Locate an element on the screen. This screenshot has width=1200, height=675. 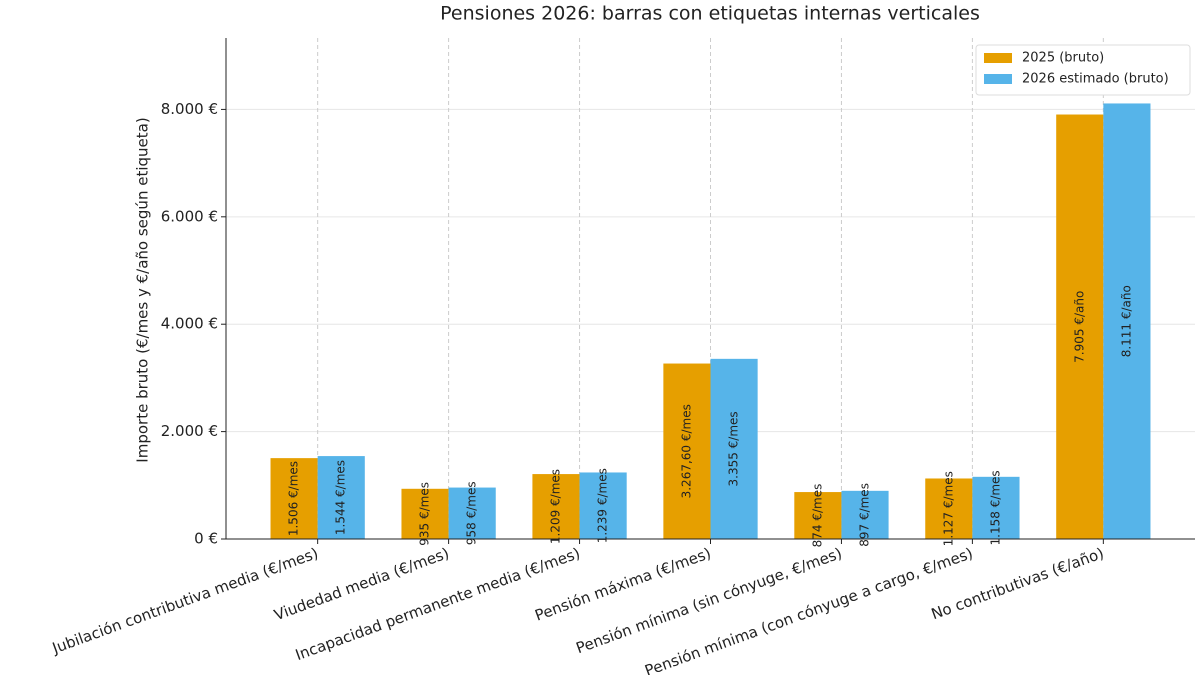
value-label: 1.239 €/mes is located at coordinates (603, 505).